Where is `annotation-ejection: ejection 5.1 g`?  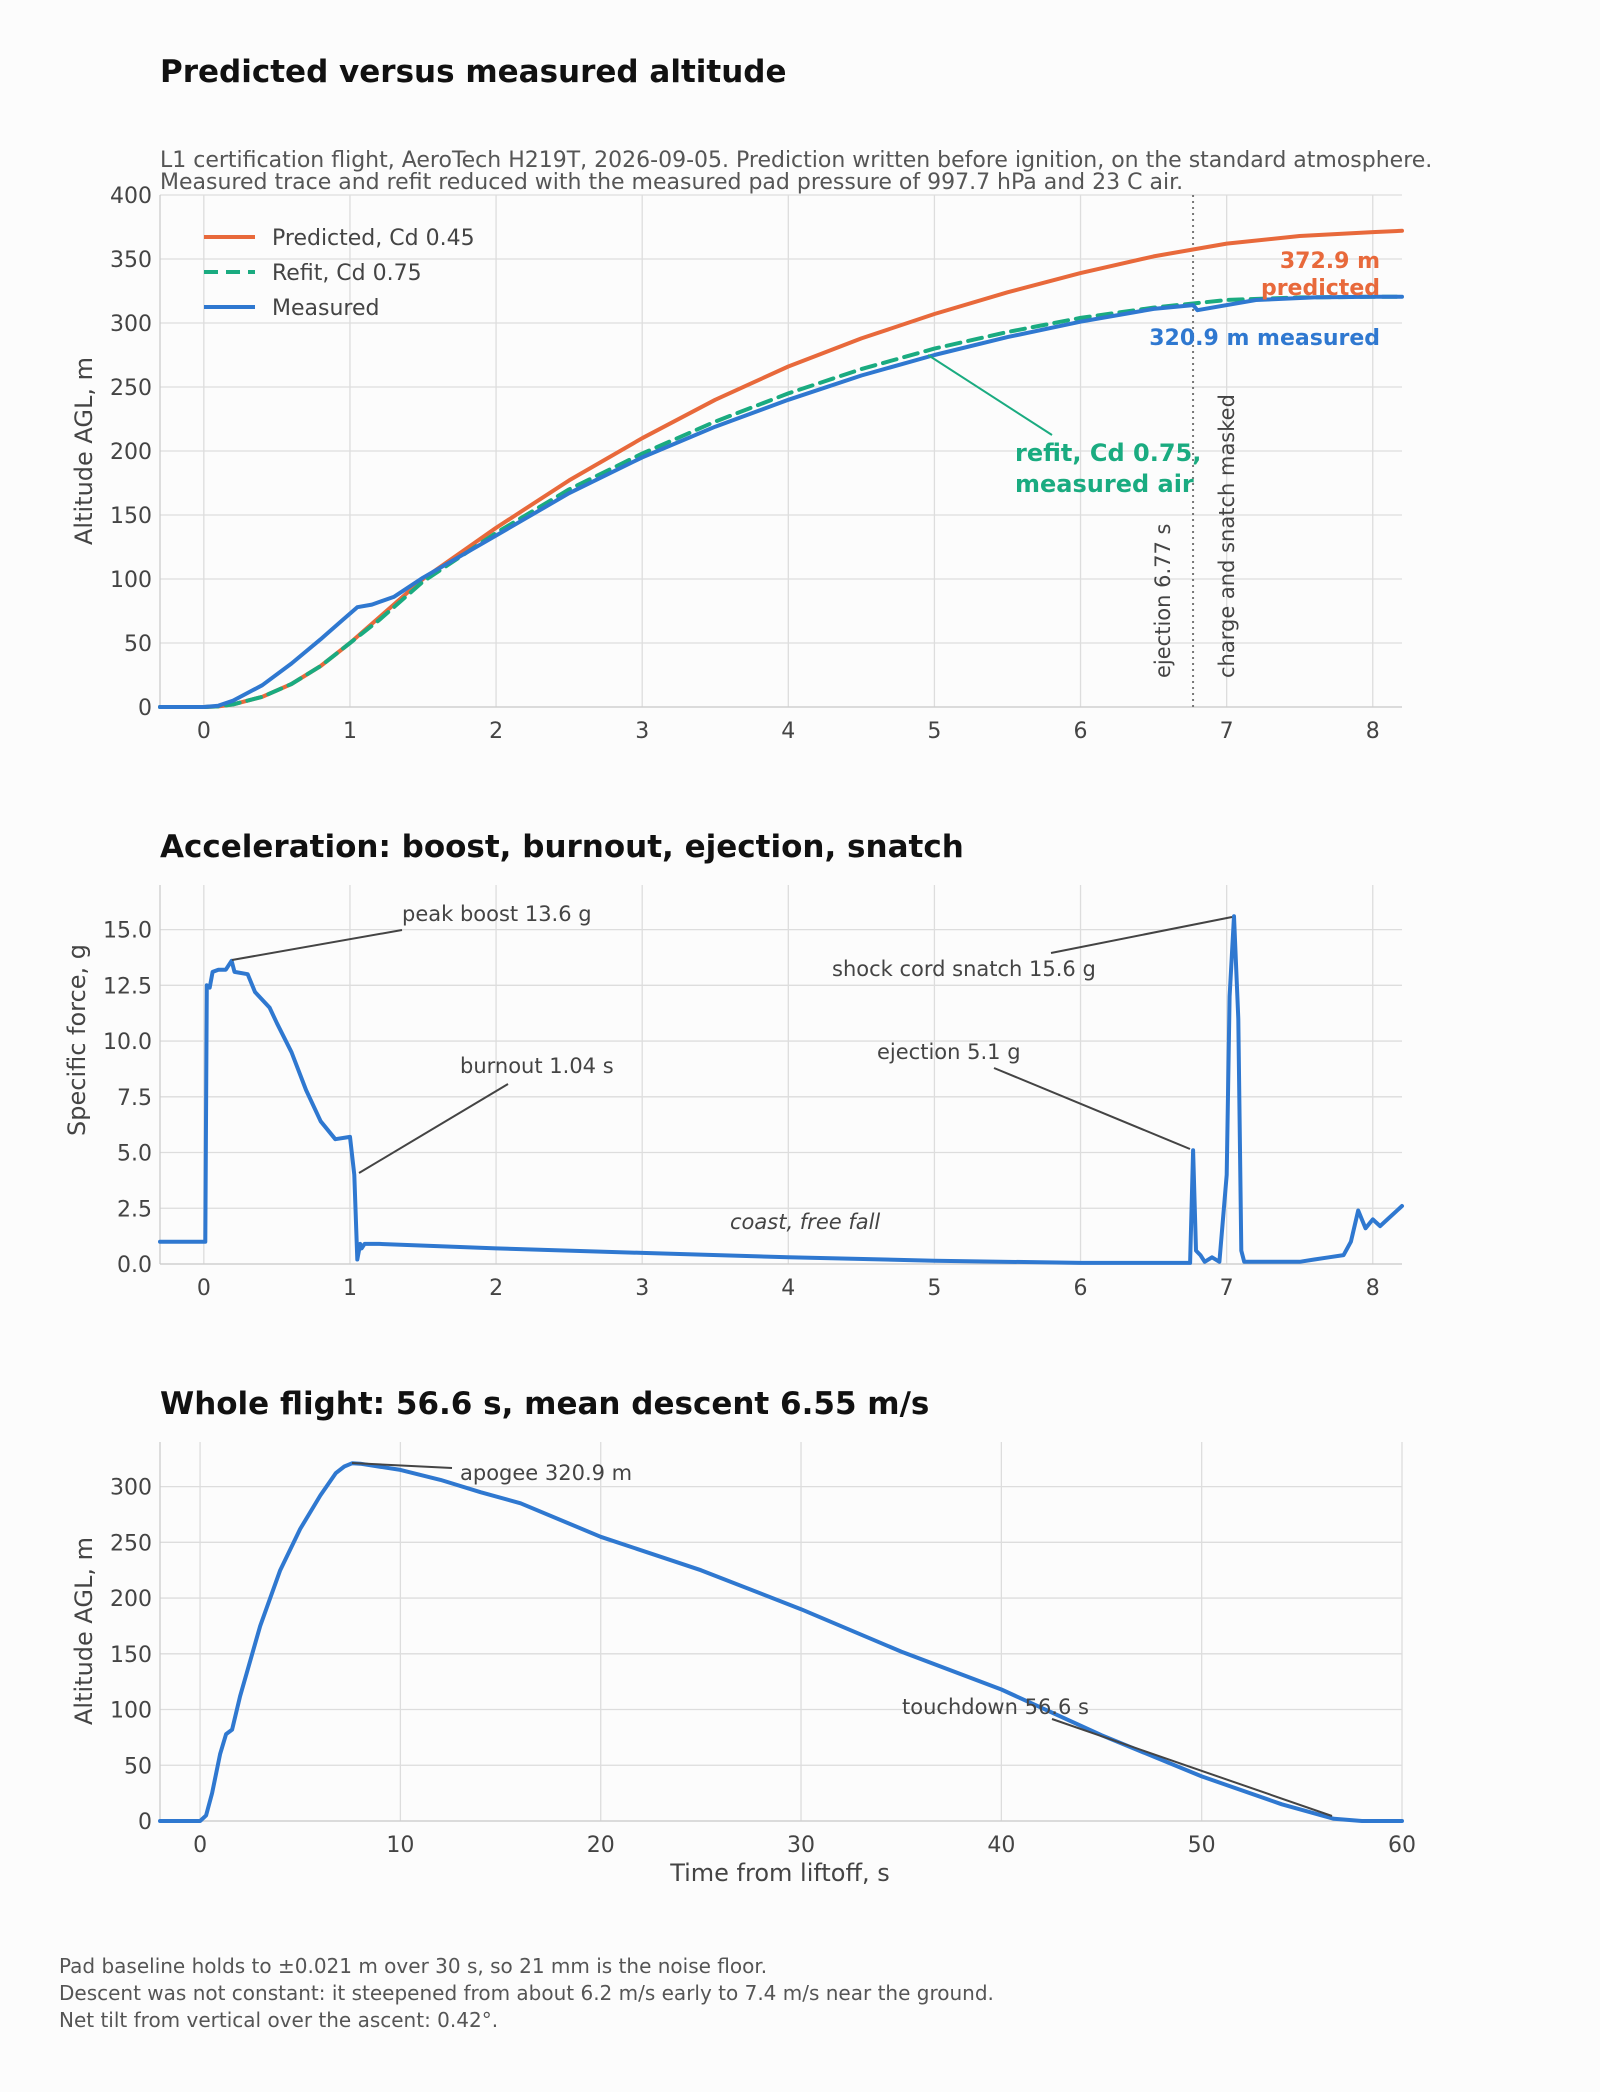 annotation-ejection: ejection 5.1 g is located at coordinates (949, 1052).